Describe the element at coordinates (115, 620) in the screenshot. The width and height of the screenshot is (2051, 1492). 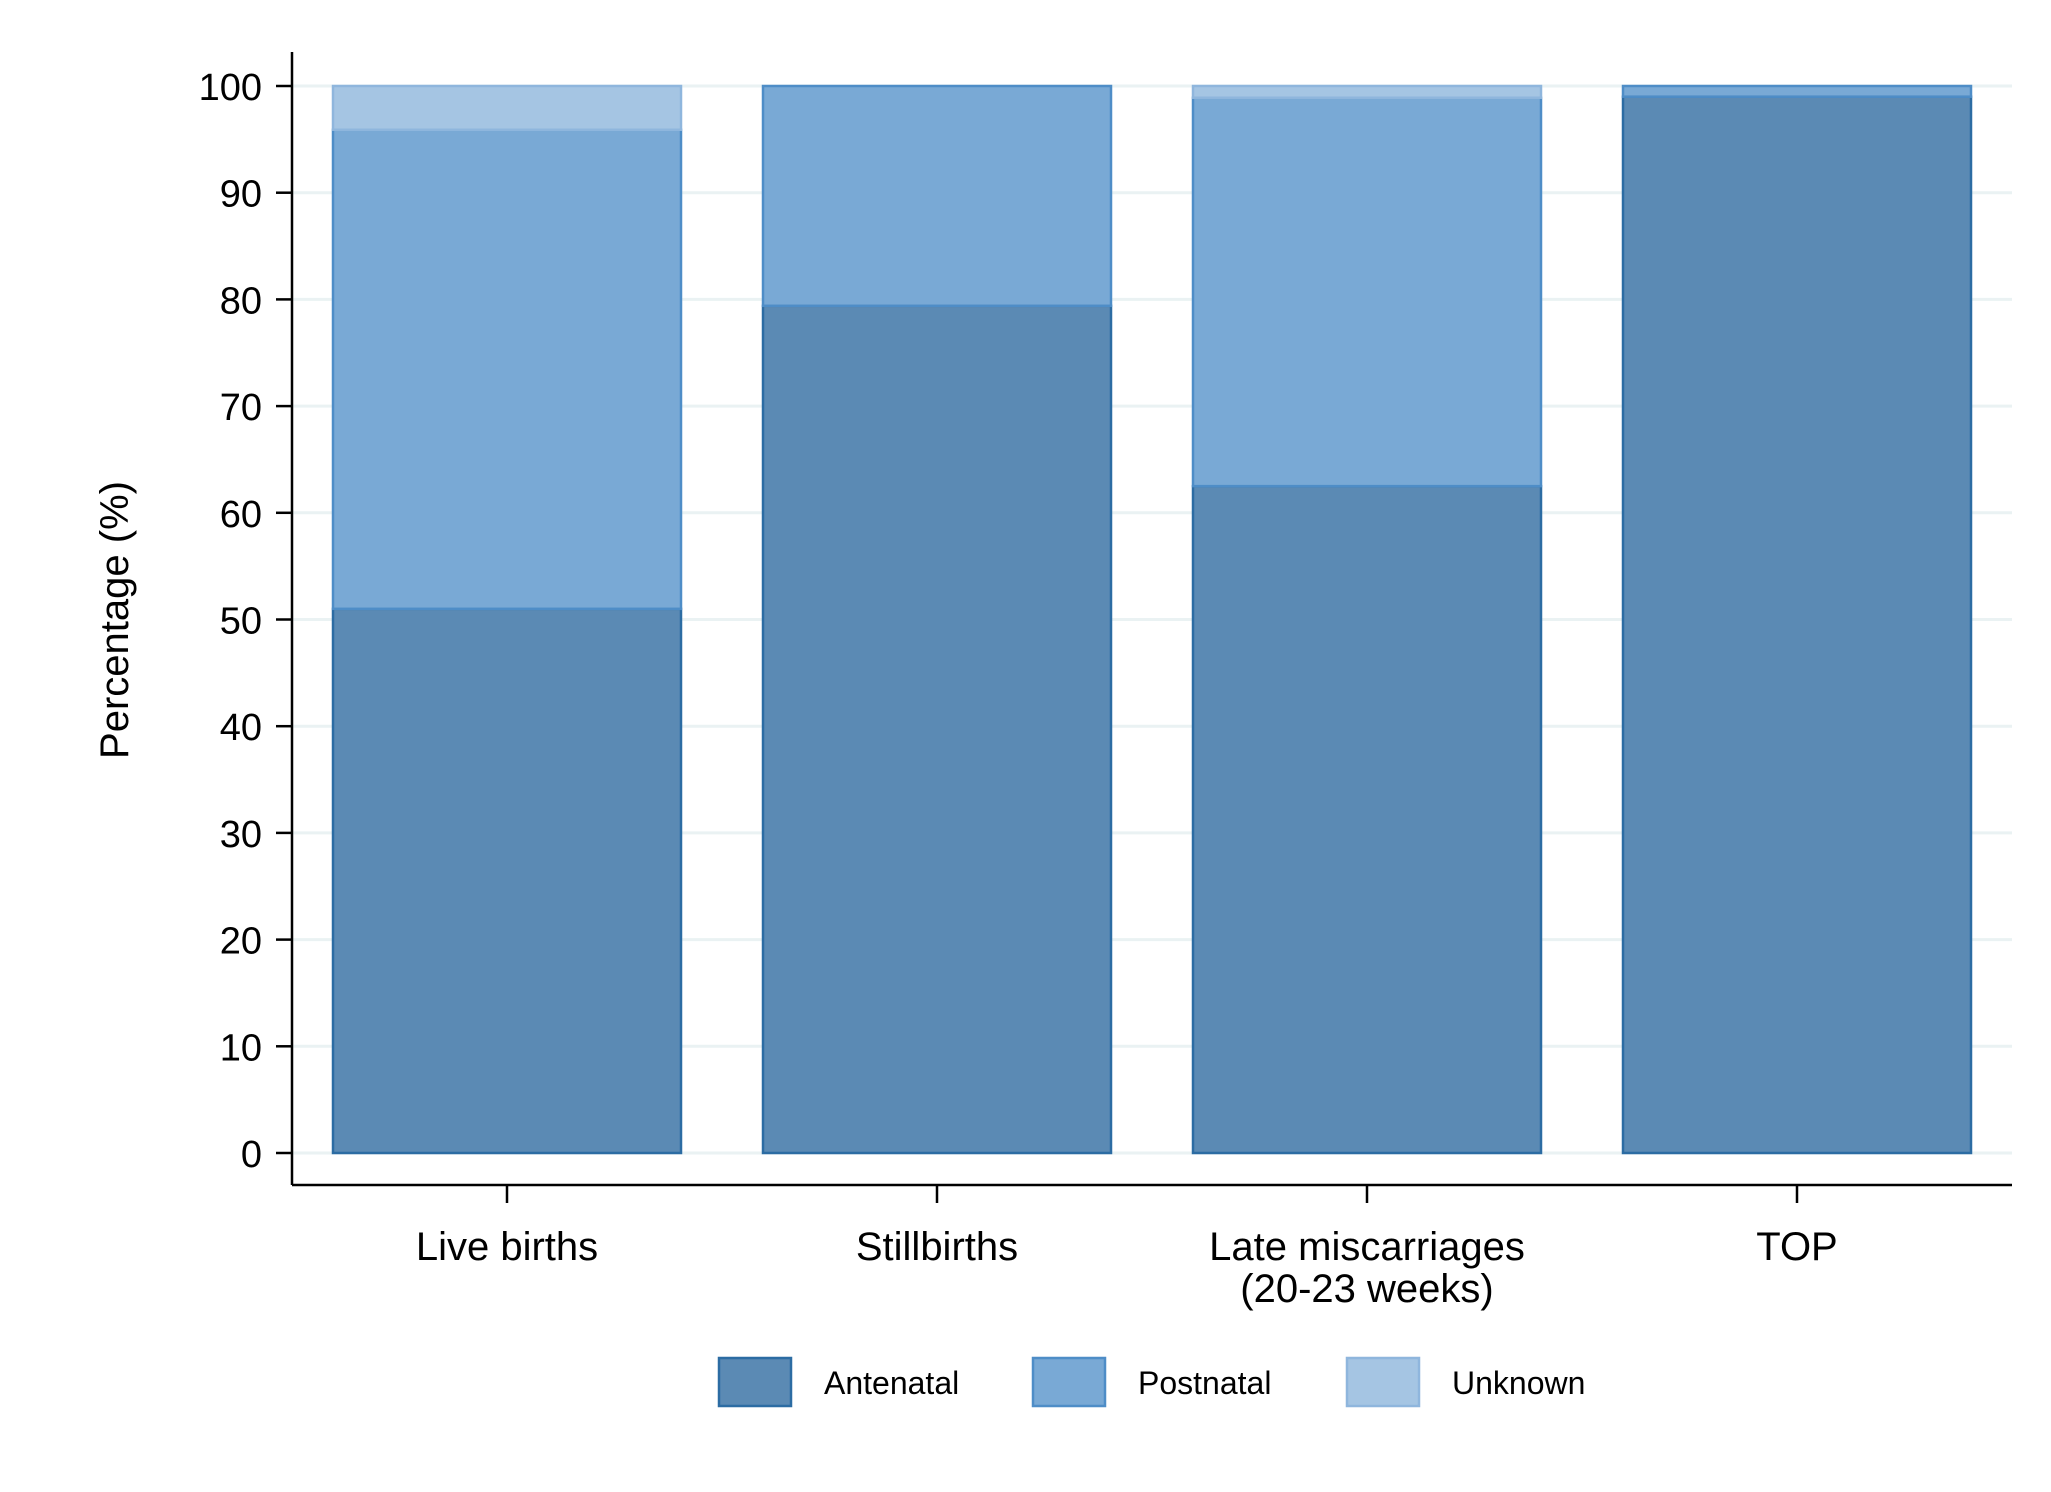
I see `y-axis-label: Percentage (%)` at that location.